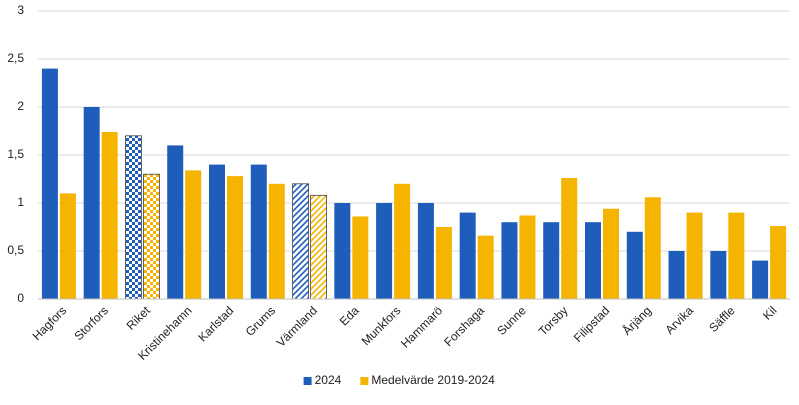  What do you see at coordinates (20, 298) in the screenshot?
I see `y-tick-label: 0` at bounding box center [20, 298].